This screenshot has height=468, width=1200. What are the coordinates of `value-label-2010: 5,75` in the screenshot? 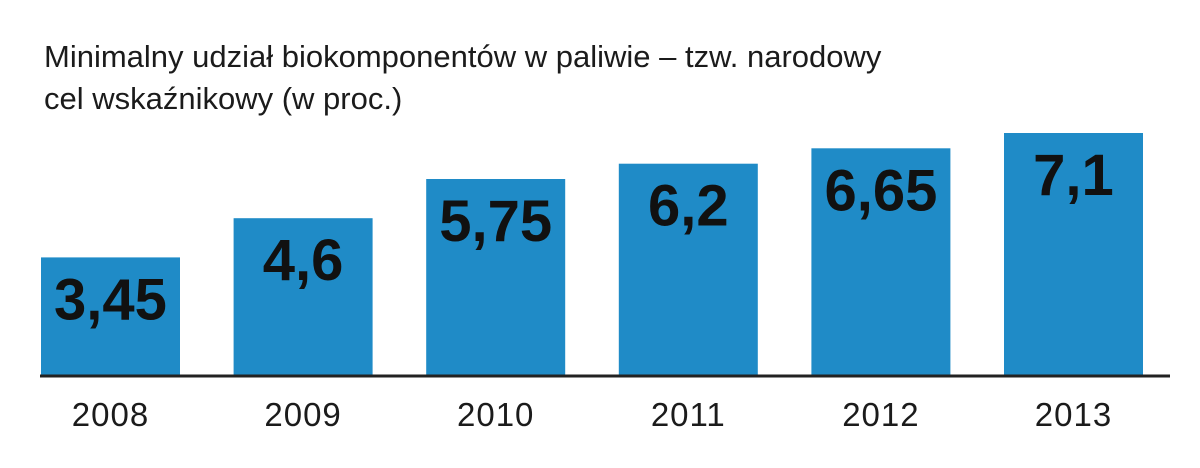 It's located at (495, 221).